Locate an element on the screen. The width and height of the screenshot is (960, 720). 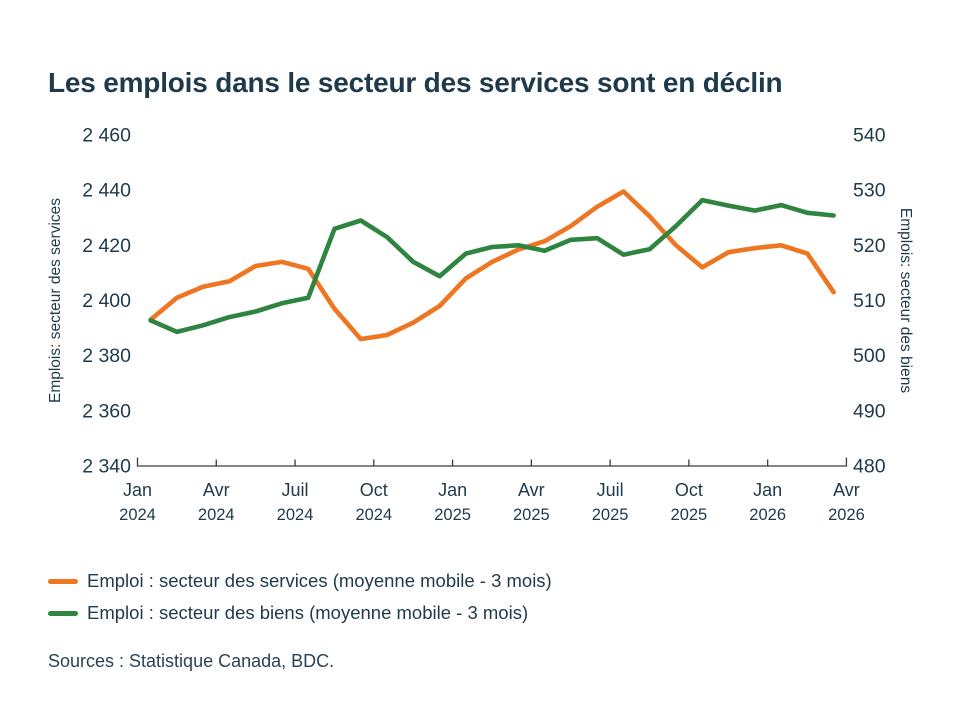
right-axis-tick-label-6: 480 is located at coordinates (869, 467).